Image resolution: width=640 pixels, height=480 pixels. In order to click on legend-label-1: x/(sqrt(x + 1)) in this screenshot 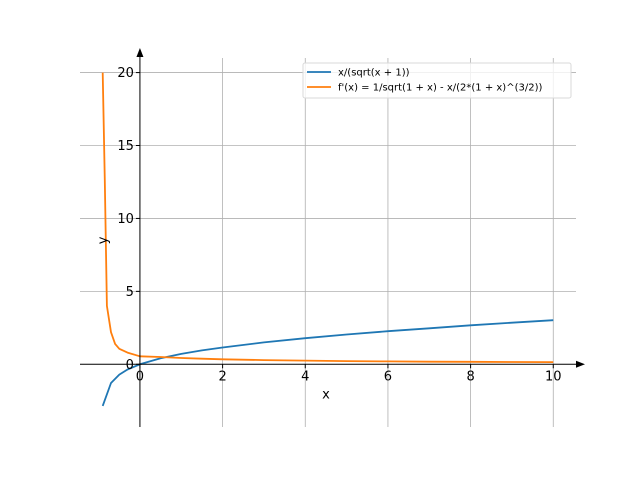, I will do `click(374, 73)`.